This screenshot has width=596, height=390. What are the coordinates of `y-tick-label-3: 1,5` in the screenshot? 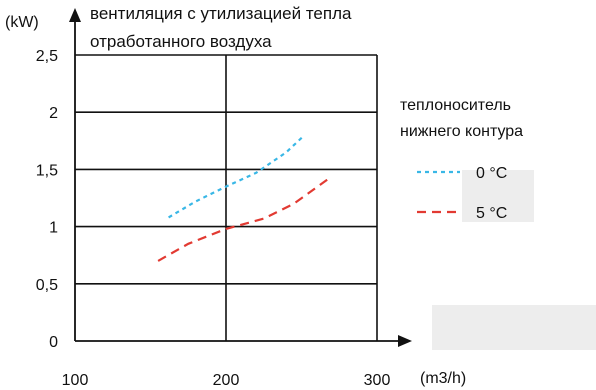 It's located at (47, 170).